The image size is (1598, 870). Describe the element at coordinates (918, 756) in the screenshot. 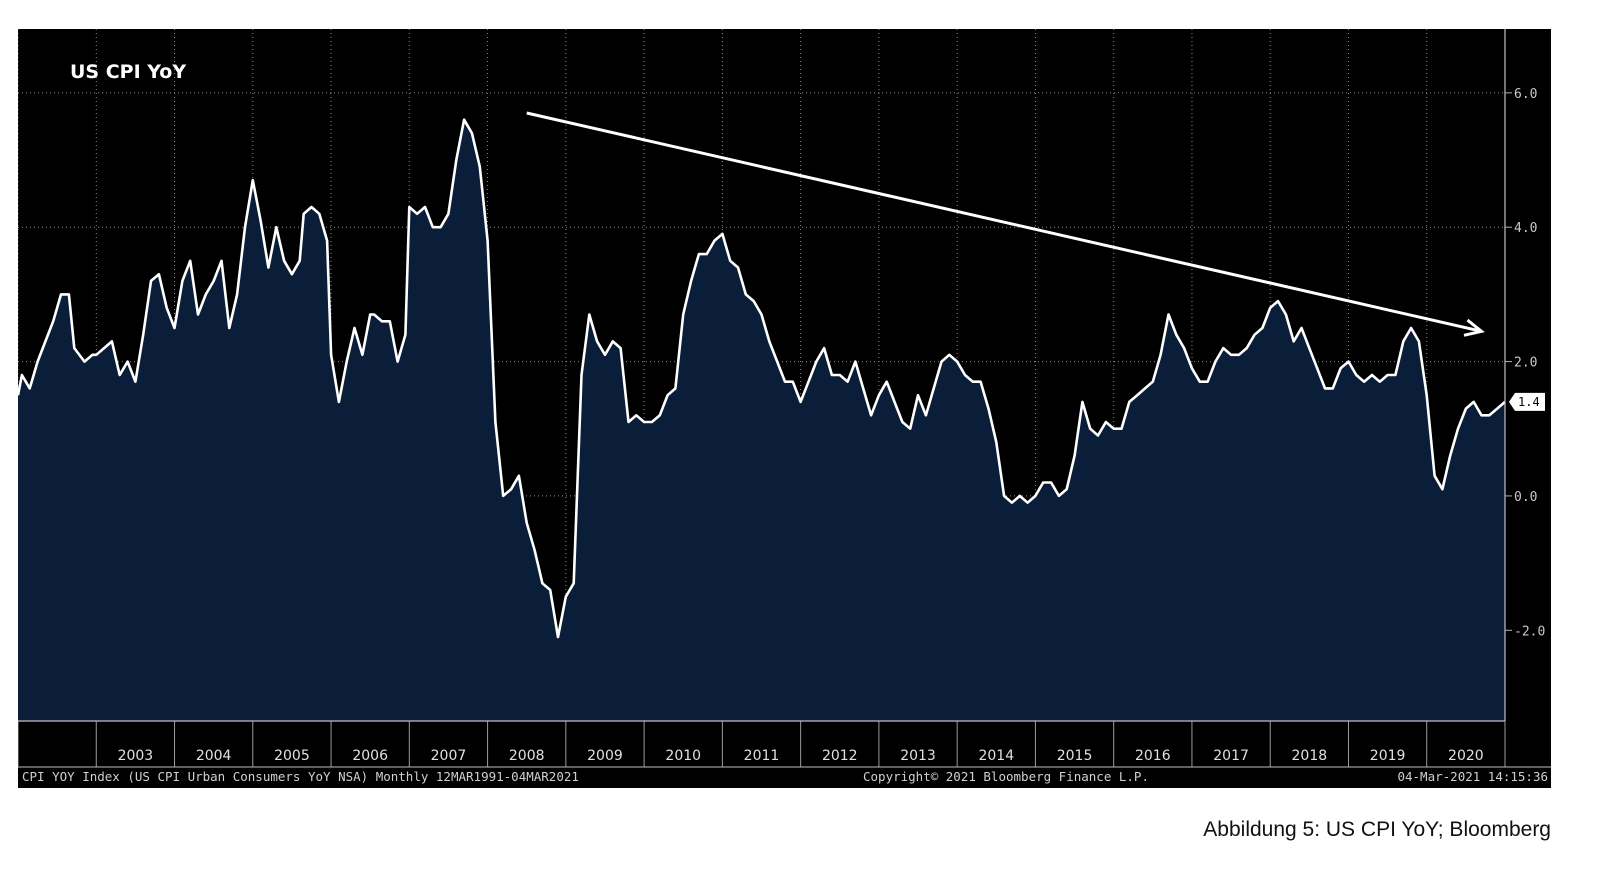

I see `x-tick-label: 2013` at that location.